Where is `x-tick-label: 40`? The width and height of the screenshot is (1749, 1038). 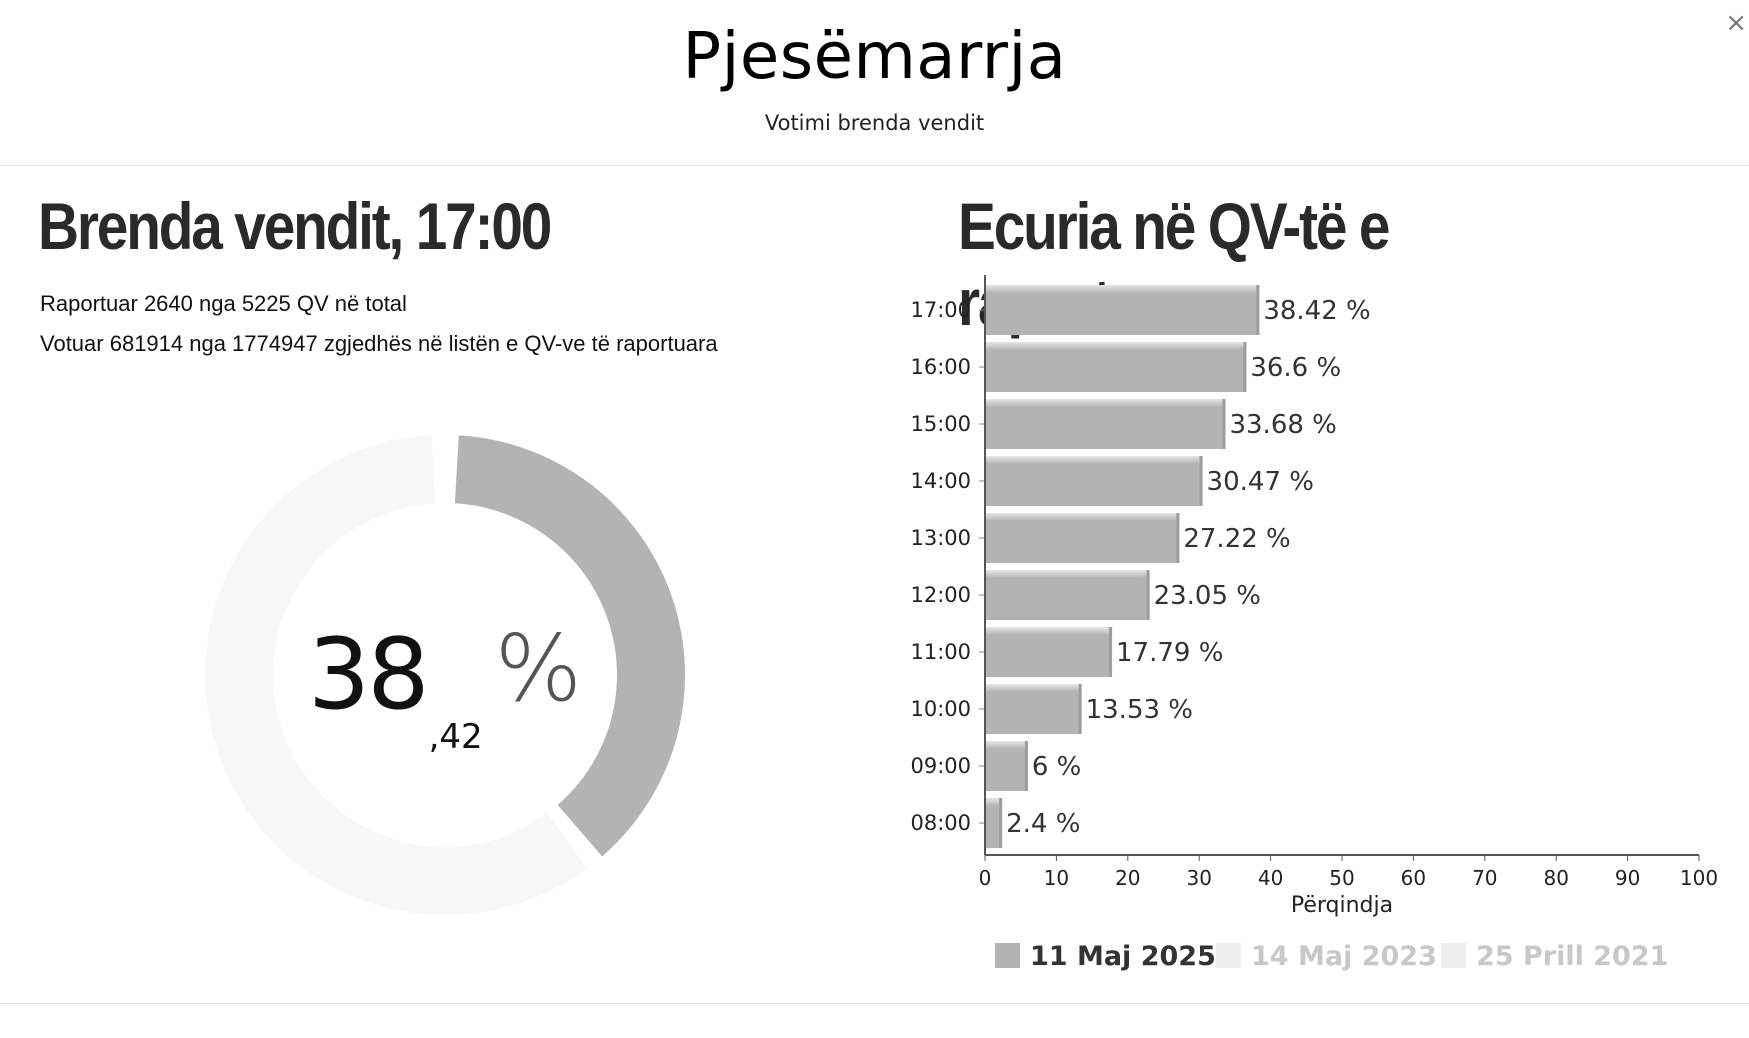 x-tick-label: 40 is located at coordinates (1270, 878).